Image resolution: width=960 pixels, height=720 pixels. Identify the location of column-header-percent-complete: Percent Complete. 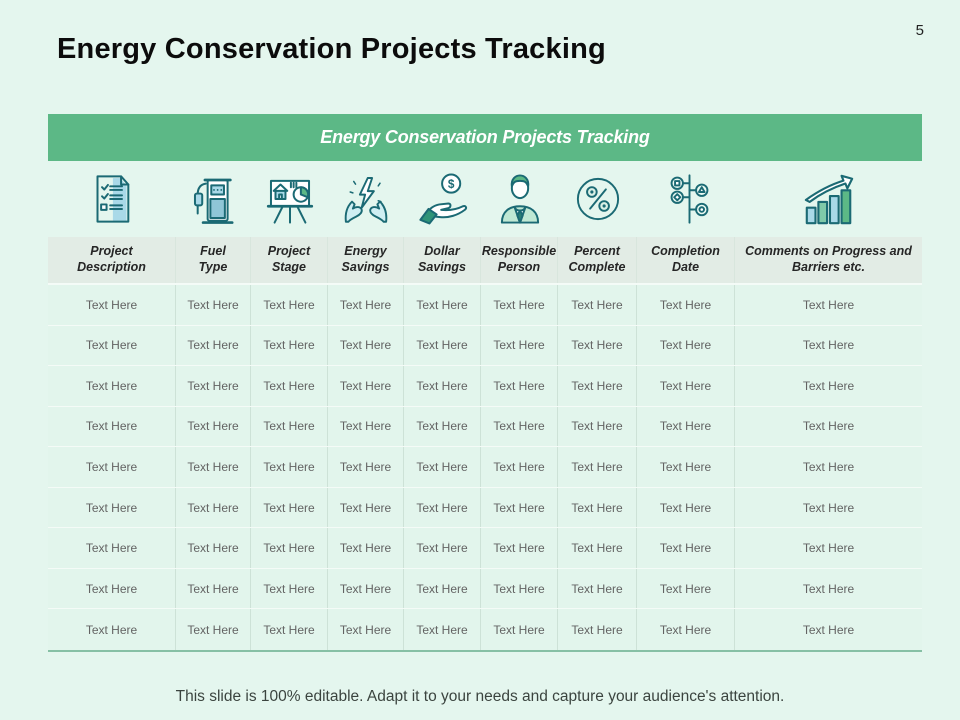
(597, 260).